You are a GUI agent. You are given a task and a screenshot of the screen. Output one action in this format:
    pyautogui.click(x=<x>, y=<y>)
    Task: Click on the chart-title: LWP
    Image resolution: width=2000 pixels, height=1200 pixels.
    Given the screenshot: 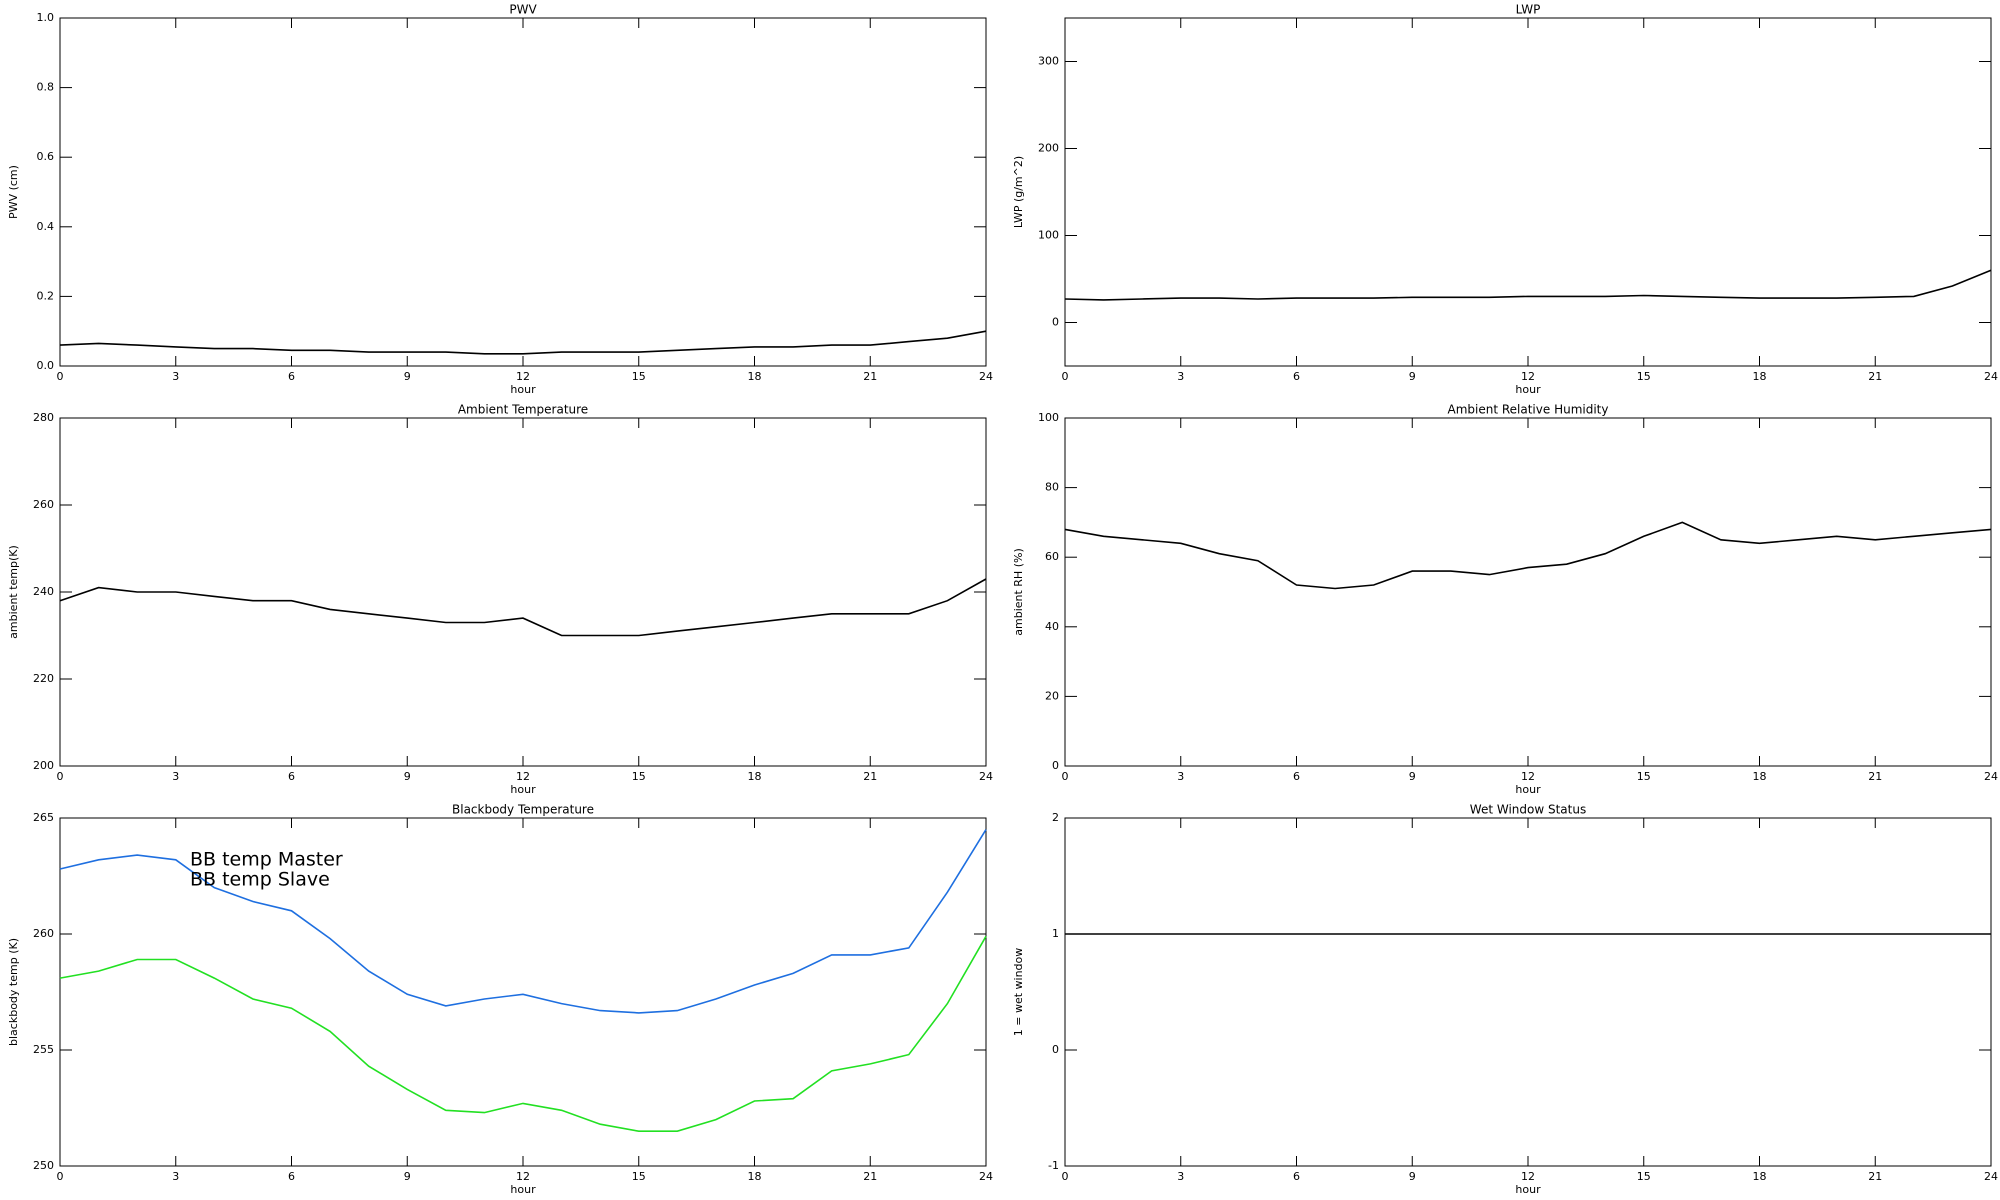 What is the action you would take?
    pyautogui.click(x=1528, y=10)
    